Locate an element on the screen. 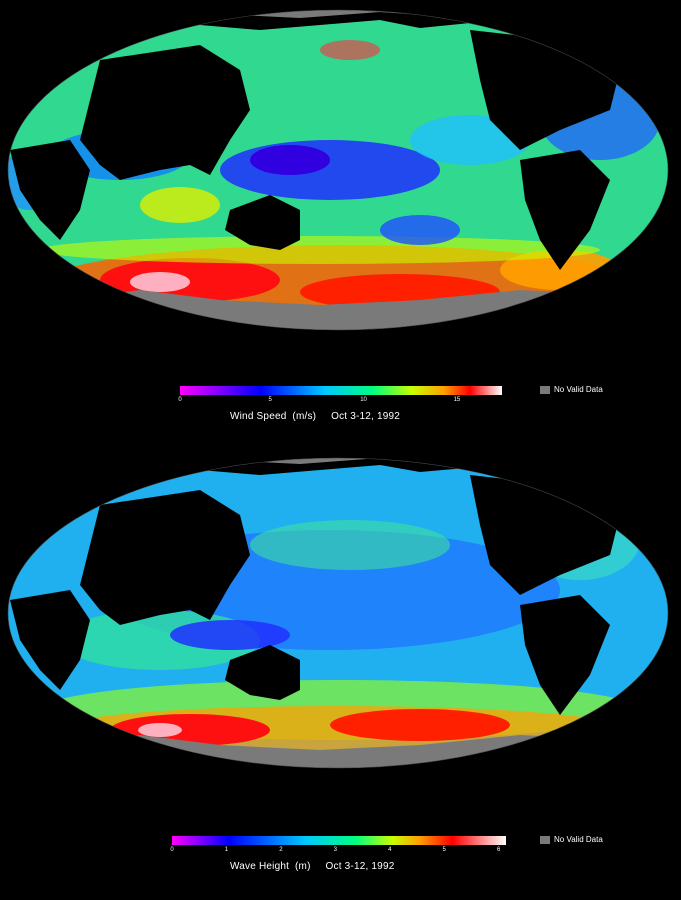  wave-tick: 3 is located at coordinates (335, 850).